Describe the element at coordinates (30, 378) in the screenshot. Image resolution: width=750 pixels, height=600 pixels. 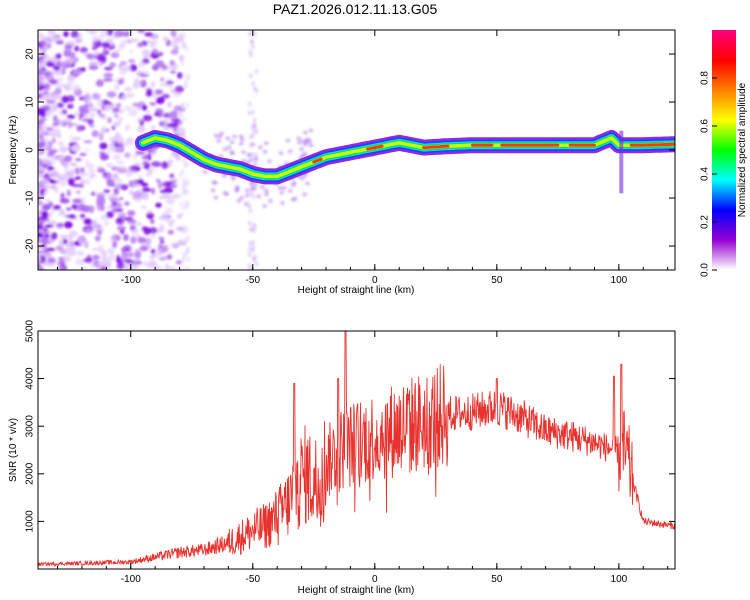
I see `snr-ytick-label: 4000` at that location.